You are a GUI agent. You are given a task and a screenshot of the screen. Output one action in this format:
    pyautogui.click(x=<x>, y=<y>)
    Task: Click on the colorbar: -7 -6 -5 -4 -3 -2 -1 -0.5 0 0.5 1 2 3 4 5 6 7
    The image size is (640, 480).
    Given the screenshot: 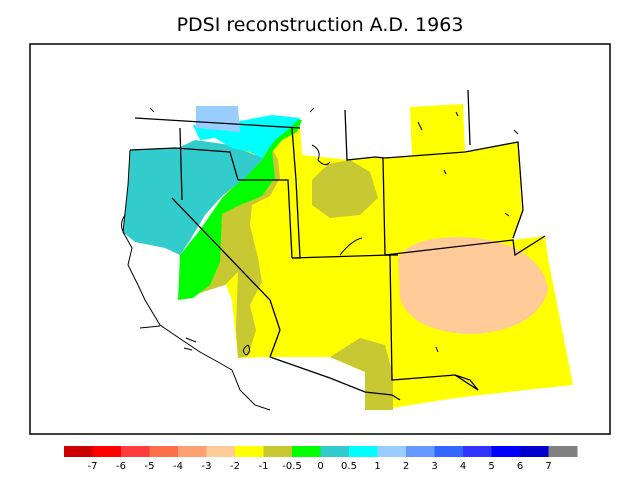 What is the action you would take?
    pyautogui.click(x=321, y=459)
    